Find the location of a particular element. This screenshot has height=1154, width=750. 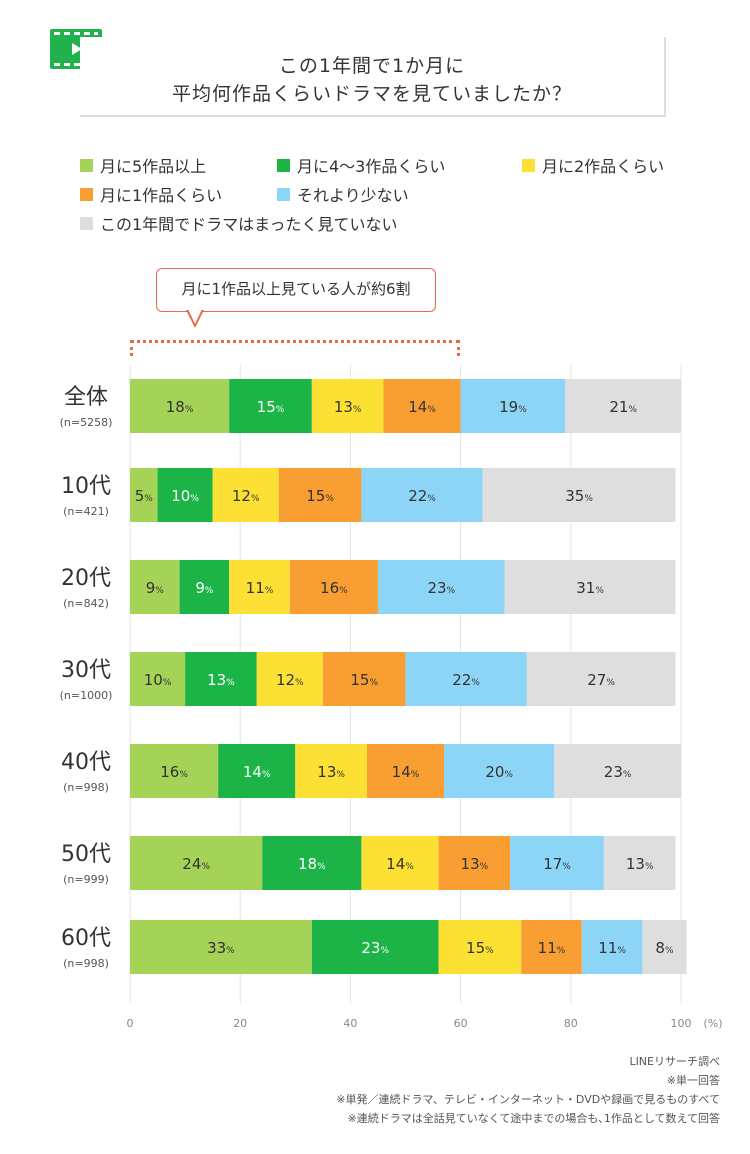

legend-label: この1年間でドラマはまったく見ていない is located at coordinates (249, 224).